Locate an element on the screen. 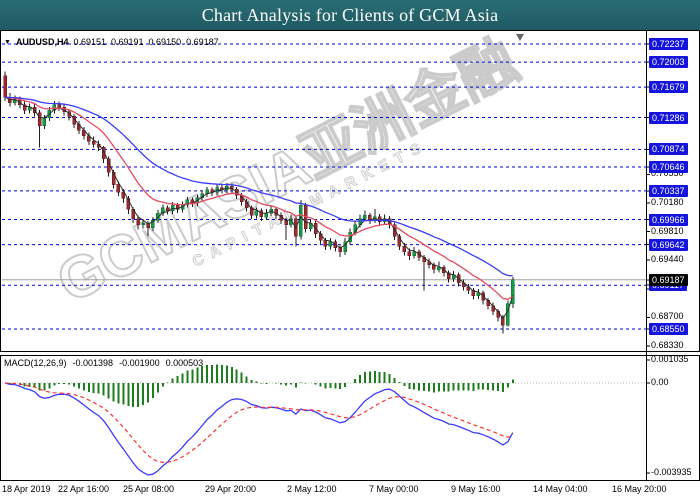 This screenshot has height=500, width=700. time-axis-label: 9 May 16:00 is located at coordinates (476, 489).